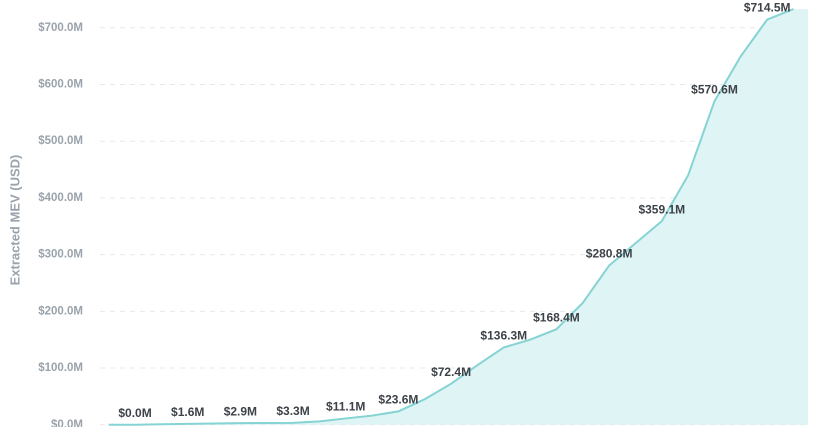  I want to click on value-label: $280.8M, so click(609, 254).